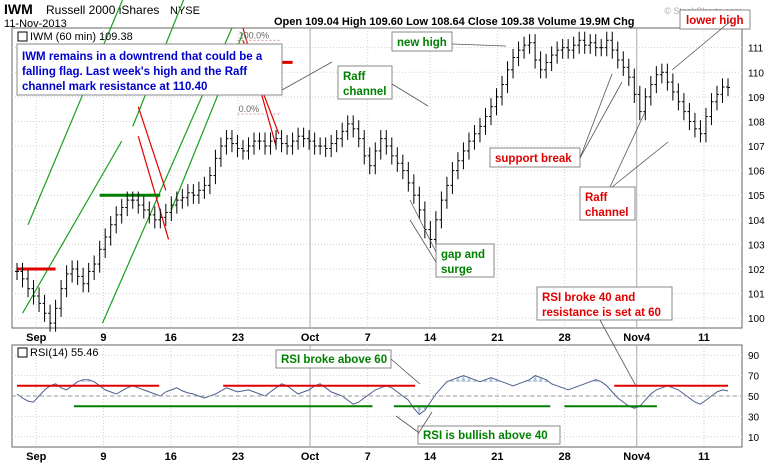 The width and height of the screenshot is (780, 465). Describe the element at coordinates (463, 255) in the screenshot. I see `note-line: gap and` at that location.